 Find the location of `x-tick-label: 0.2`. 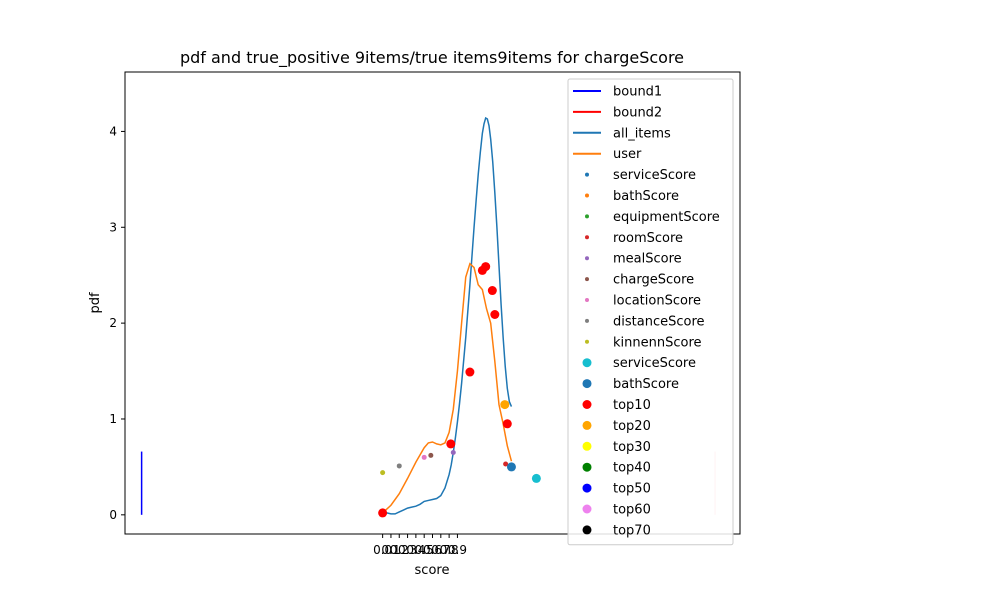

x-tick-label: 0.2 is located at coordinates (399, 550).